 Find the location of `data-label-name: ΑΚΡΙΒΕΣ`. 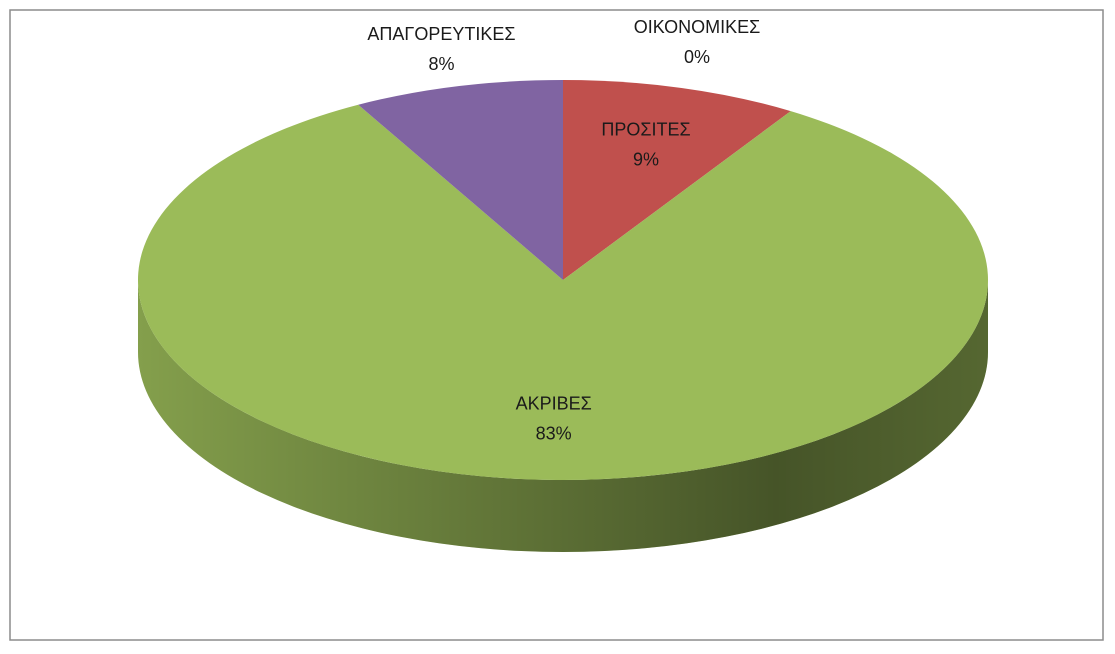

data-label-name: ΑΚΡΙΒΕΣ is located at coordinates (554, 404).